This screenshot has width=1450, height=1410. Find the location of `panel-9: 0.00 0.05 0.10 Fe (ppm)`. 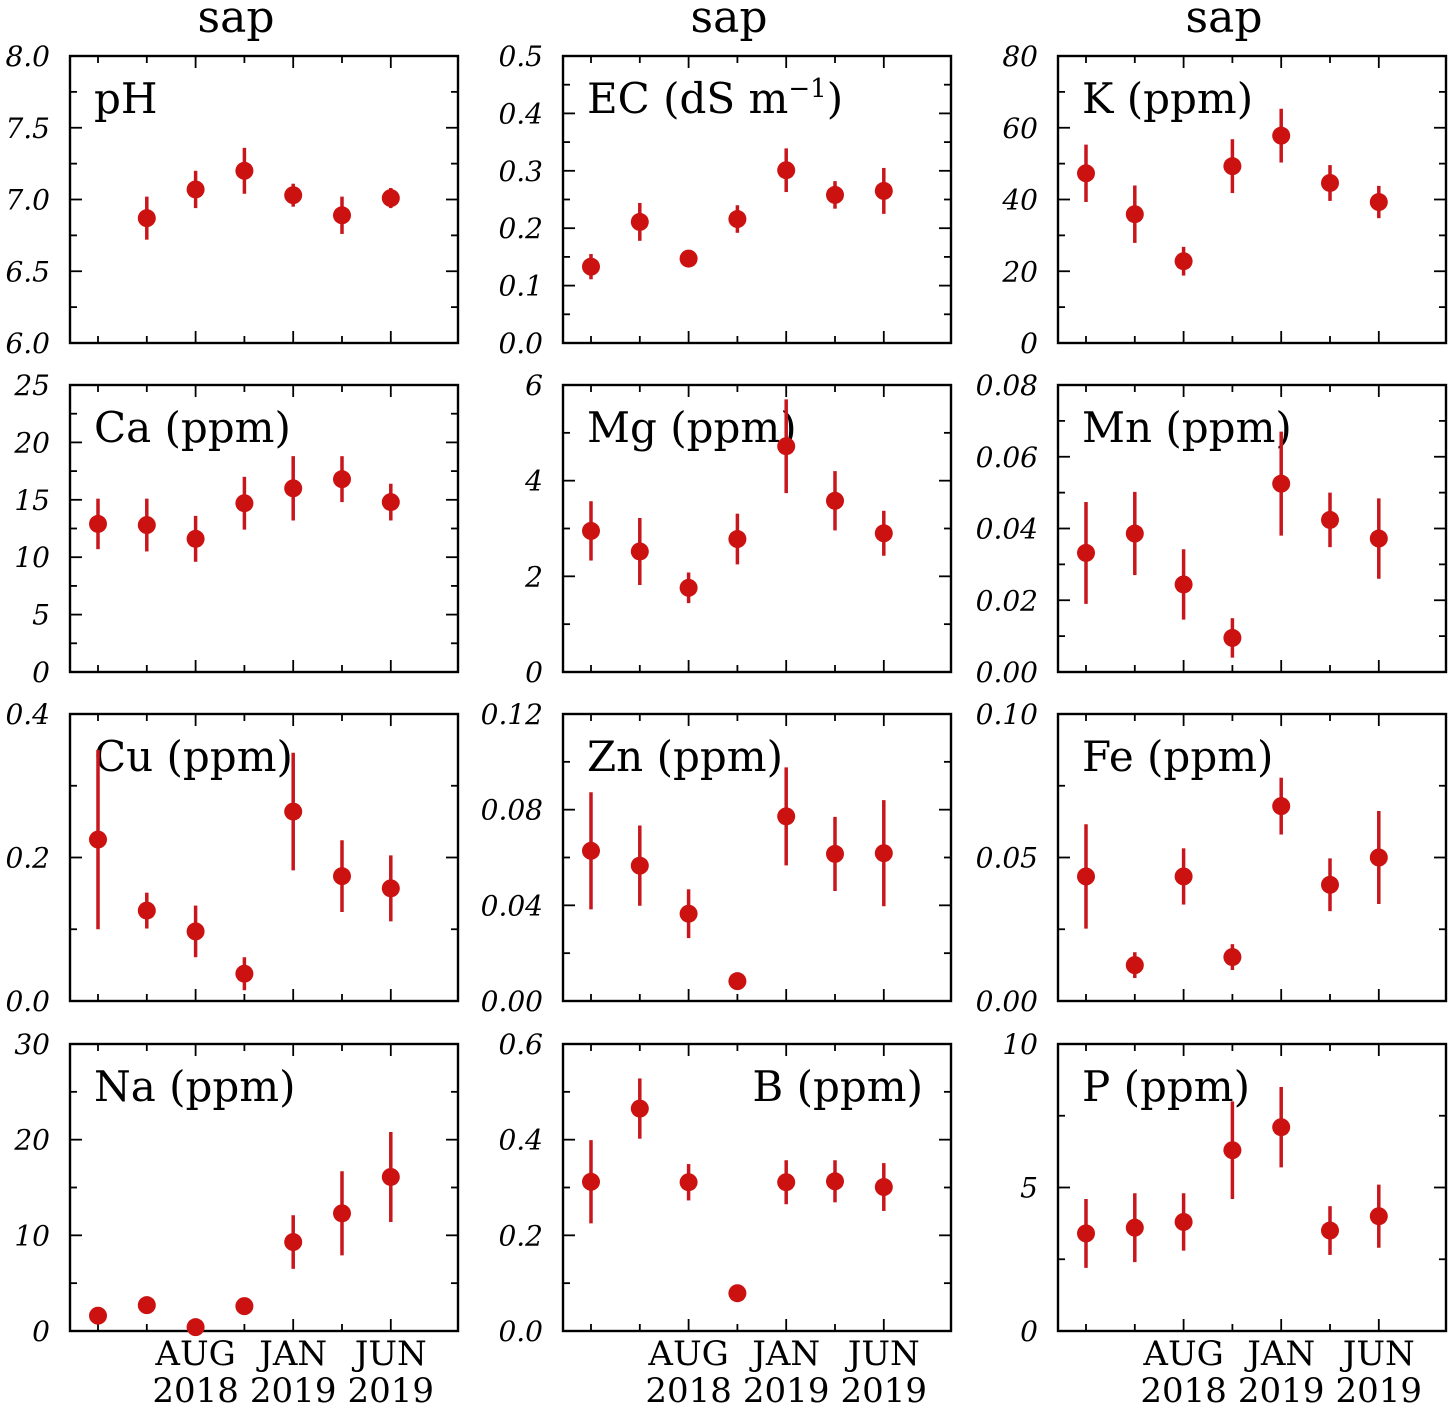

panel-9: 0.00 0.05 0.10 Fe (ppm) is located at coordinates (1212, 858).